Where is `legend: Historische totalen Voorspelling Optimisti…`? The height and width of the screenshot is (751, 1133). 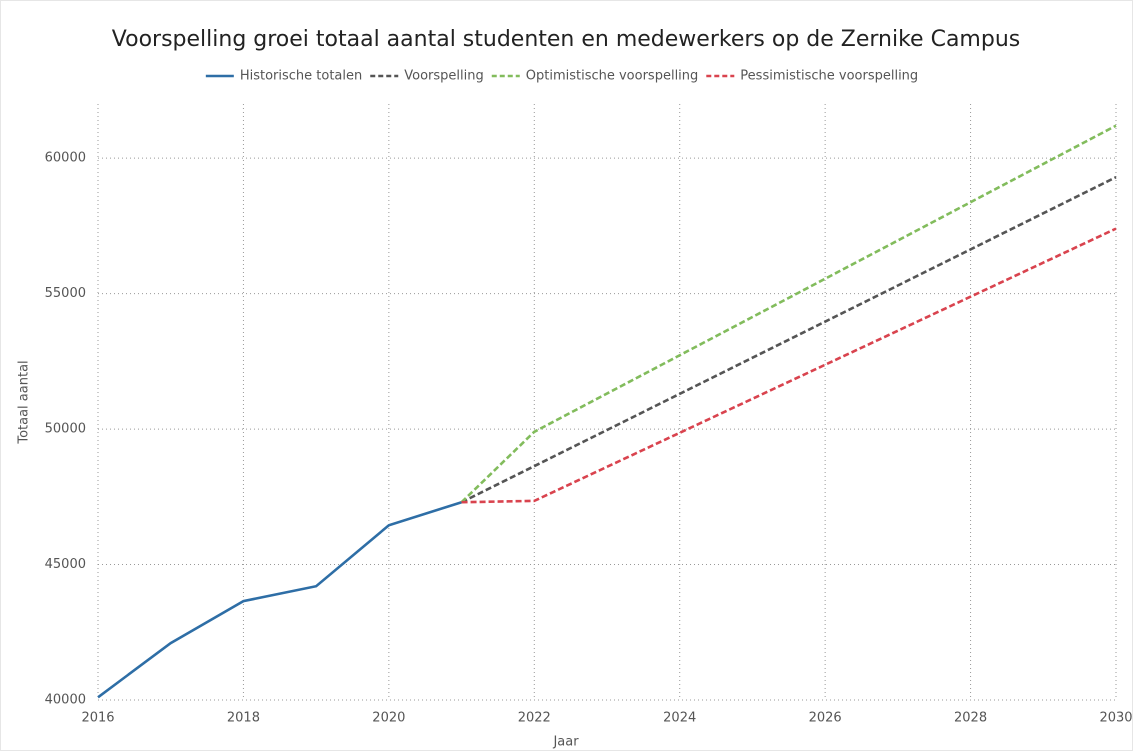
legend: Historische totalen Voorspelling Optimisti… is located at coordinates (561, 76).